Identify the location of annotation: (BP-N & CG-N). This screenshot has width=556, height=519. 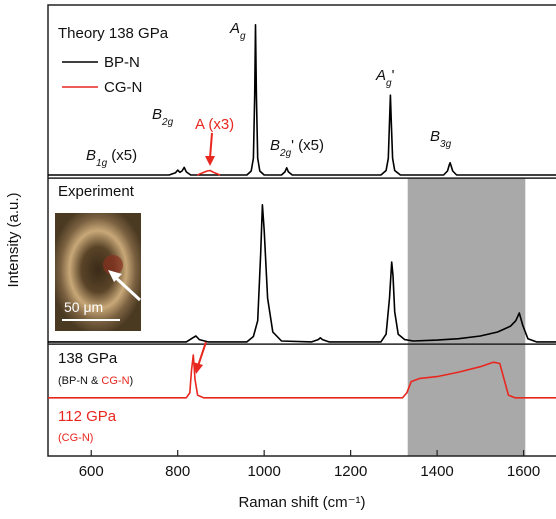
(95, 381).